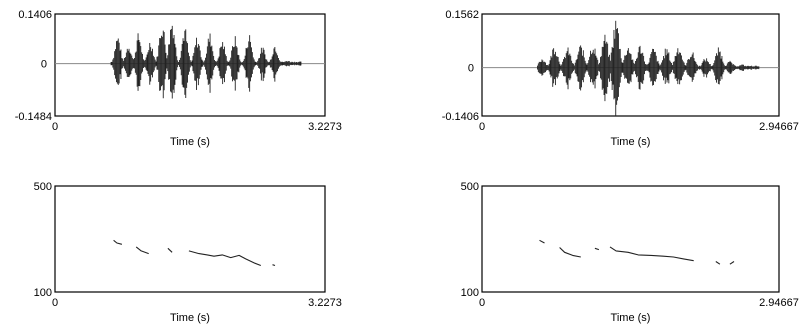 This screenshot has width=799, height=330. I want to click on pitch-left-xtick-min: 0, so click(55, 303).